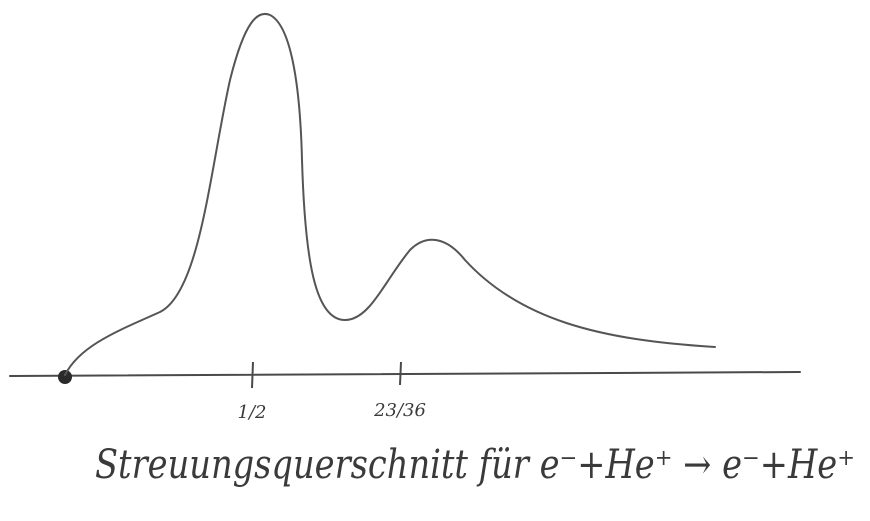 The image size is (870, 521). I want to click on origin-dot, so click(65, 377).